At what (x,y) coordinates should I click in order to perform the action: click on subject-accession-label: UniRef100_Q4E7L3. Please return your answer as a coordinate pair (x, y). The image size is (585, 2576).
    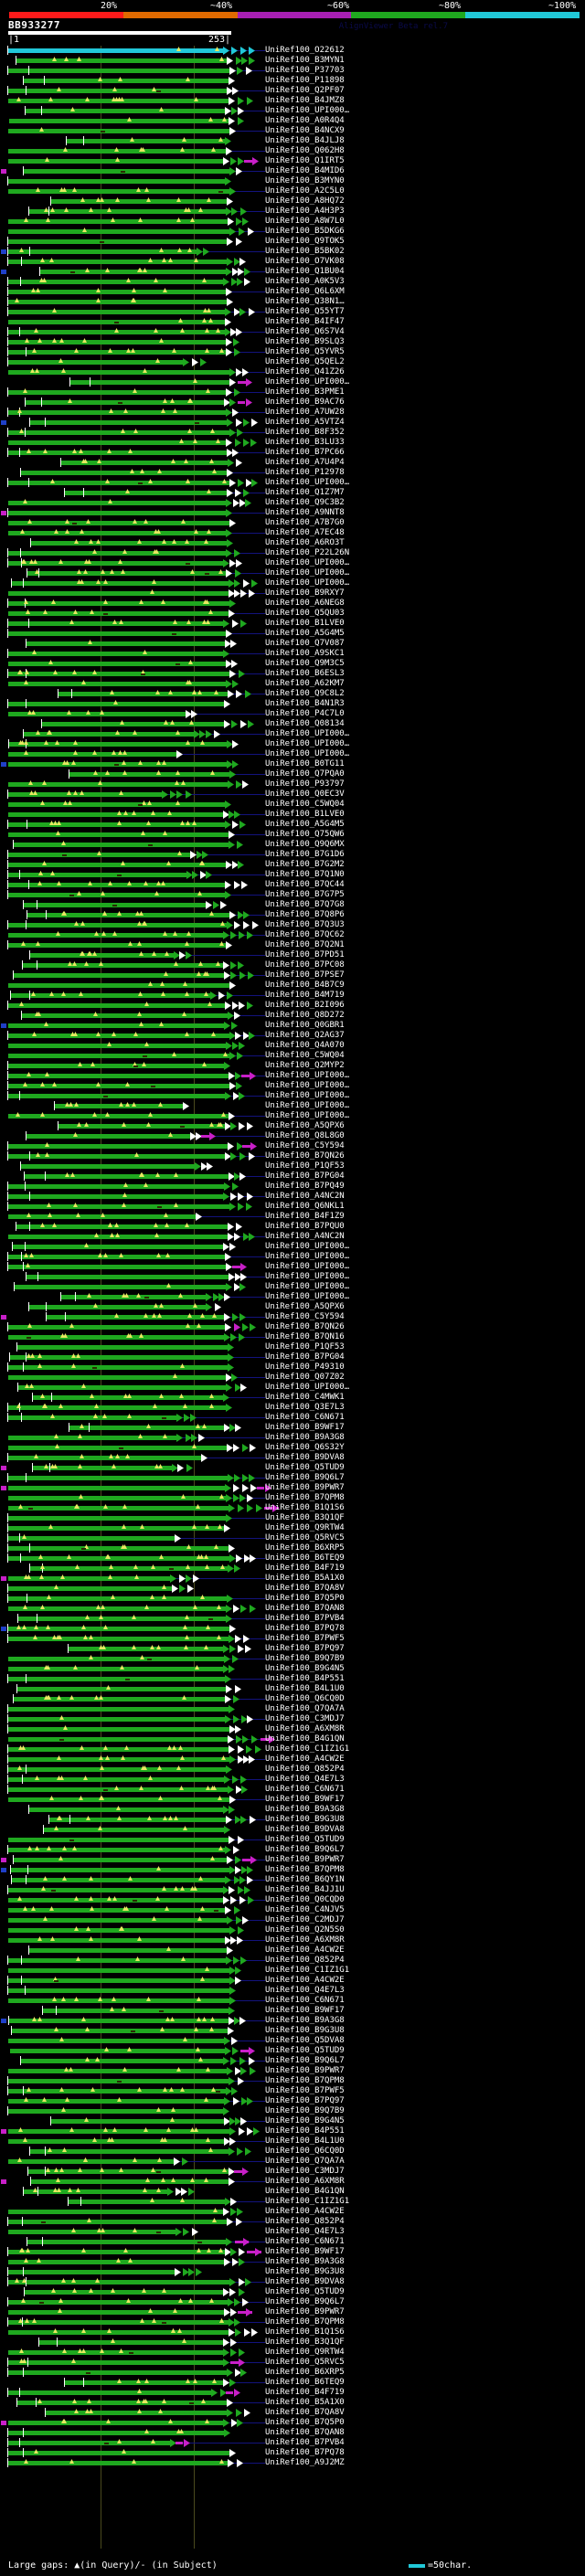
    Looking at the image, I should click on (305, 2231).